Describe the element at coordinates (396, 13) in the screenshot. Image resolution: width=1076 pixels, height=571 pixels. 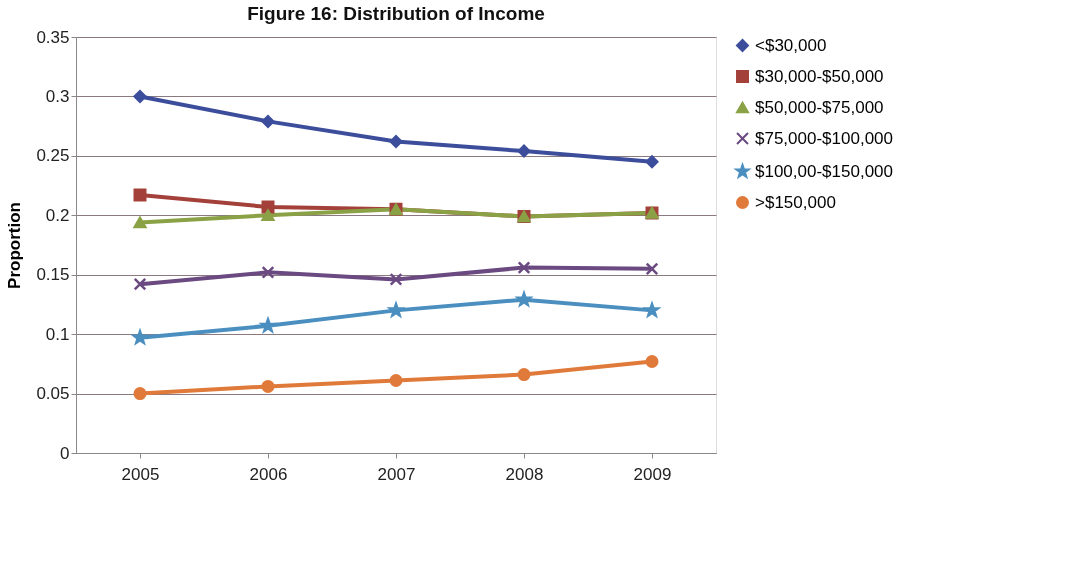
I see `chart-title: Figure 16: Distribution of Income` at that location.